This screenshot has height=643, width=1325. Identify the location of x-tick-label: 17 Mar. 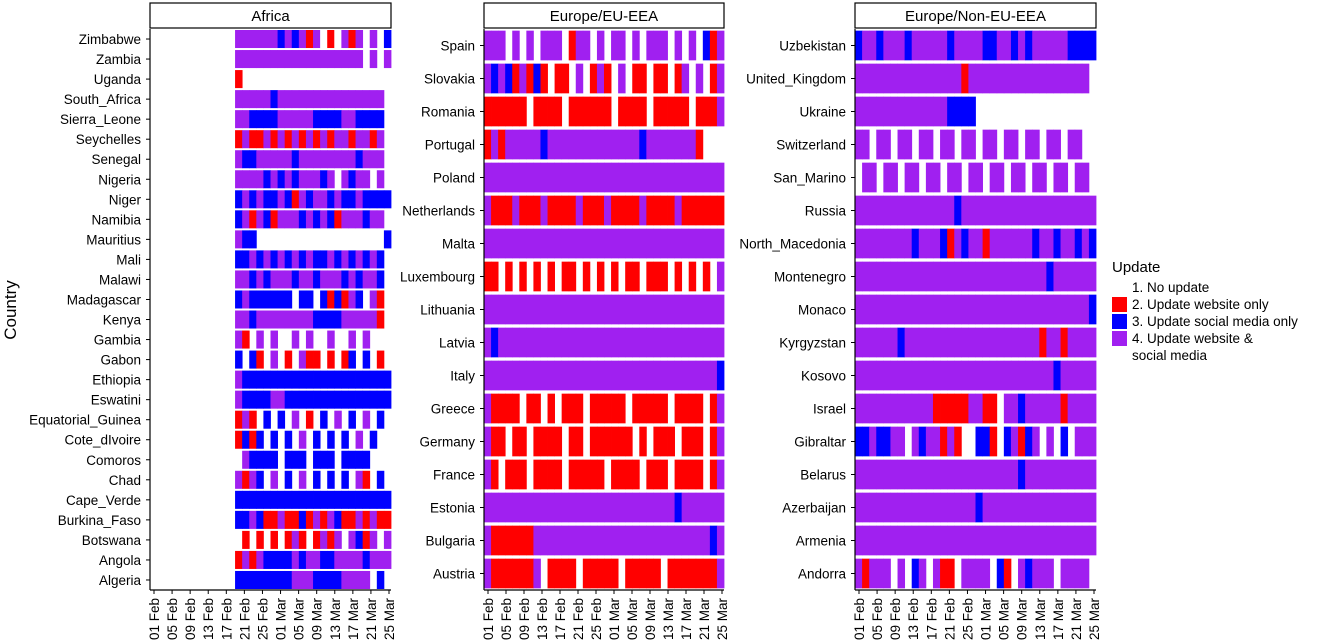
(353, 619).